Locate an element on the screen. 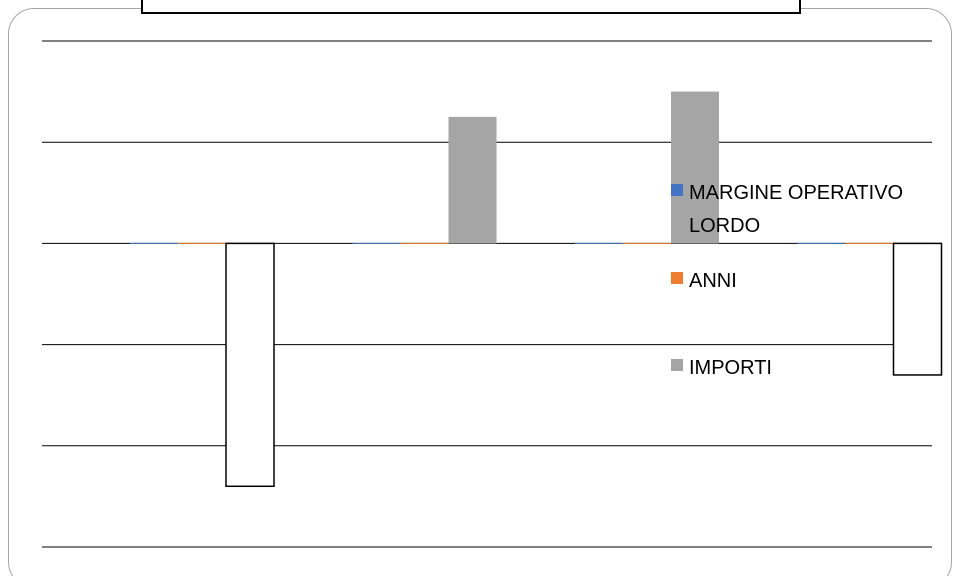 This screenshot has height=576, width=956. legend-label-1: LORDO is located at coordinates (724, 226).